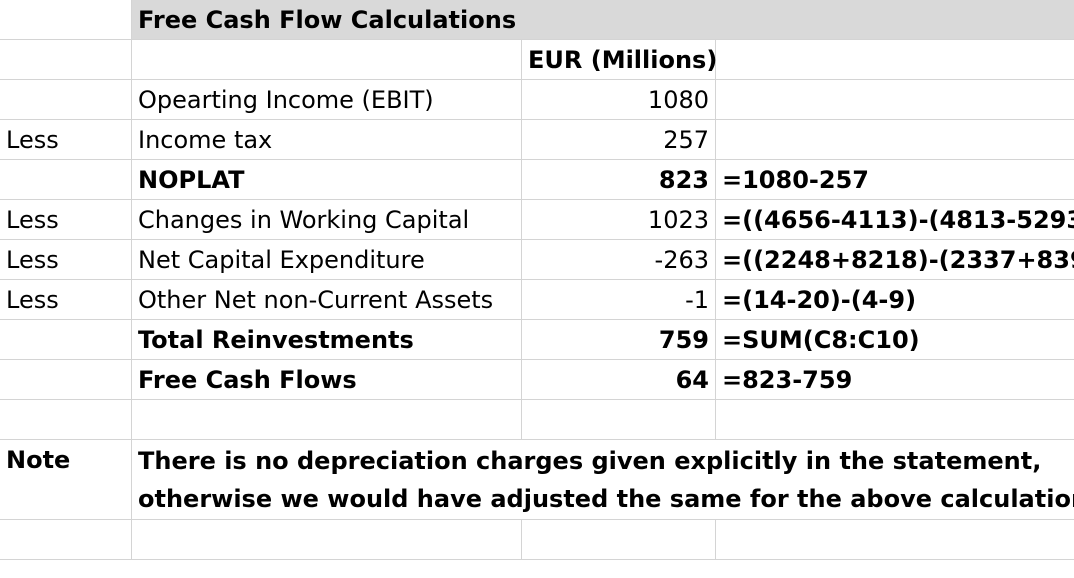  I want to click on cell-a1, so click(66, 20).